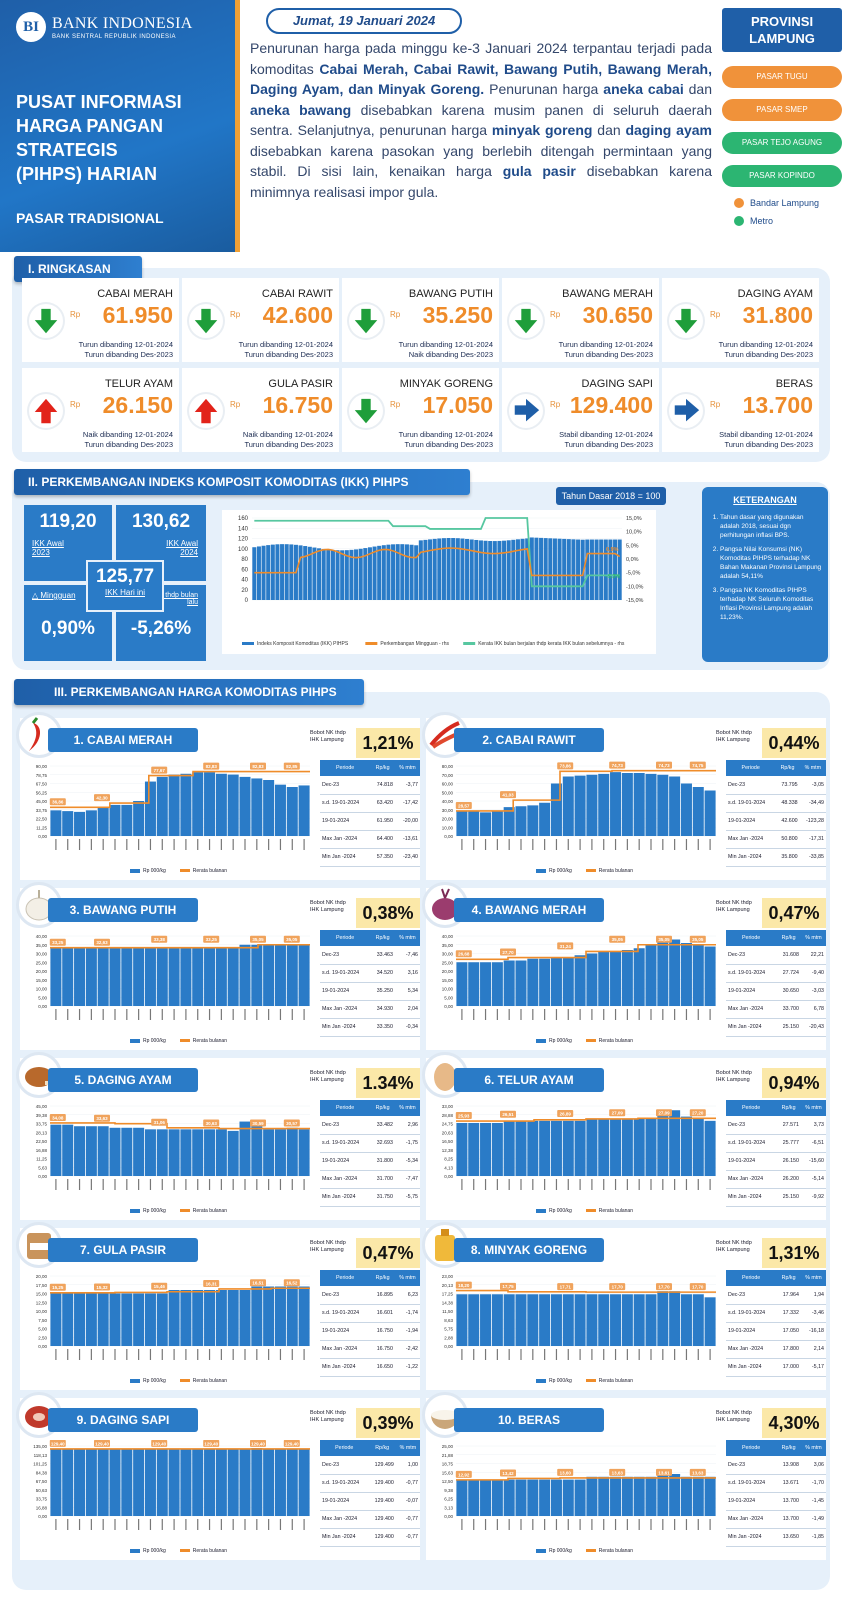  Describe the element at coordinates (611, 405) in the screenshot. I see `price-value: 129.400` at that location.